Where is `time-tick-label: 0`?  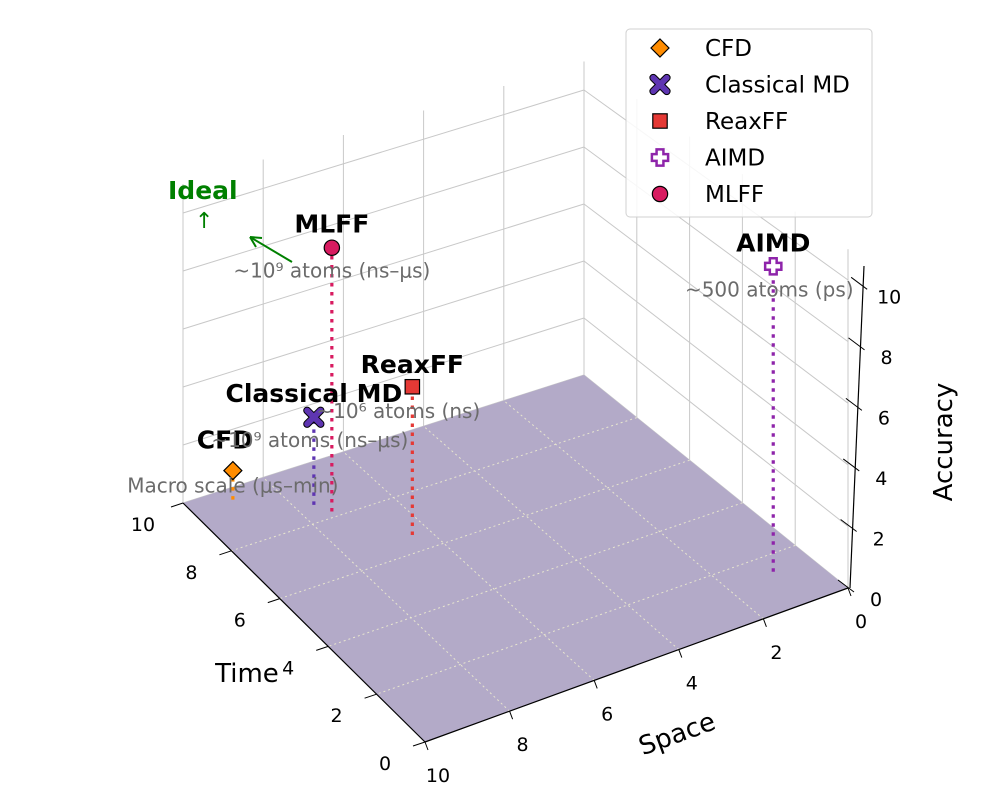 time-tick-label: 0 is located at coordinates (385, 764).